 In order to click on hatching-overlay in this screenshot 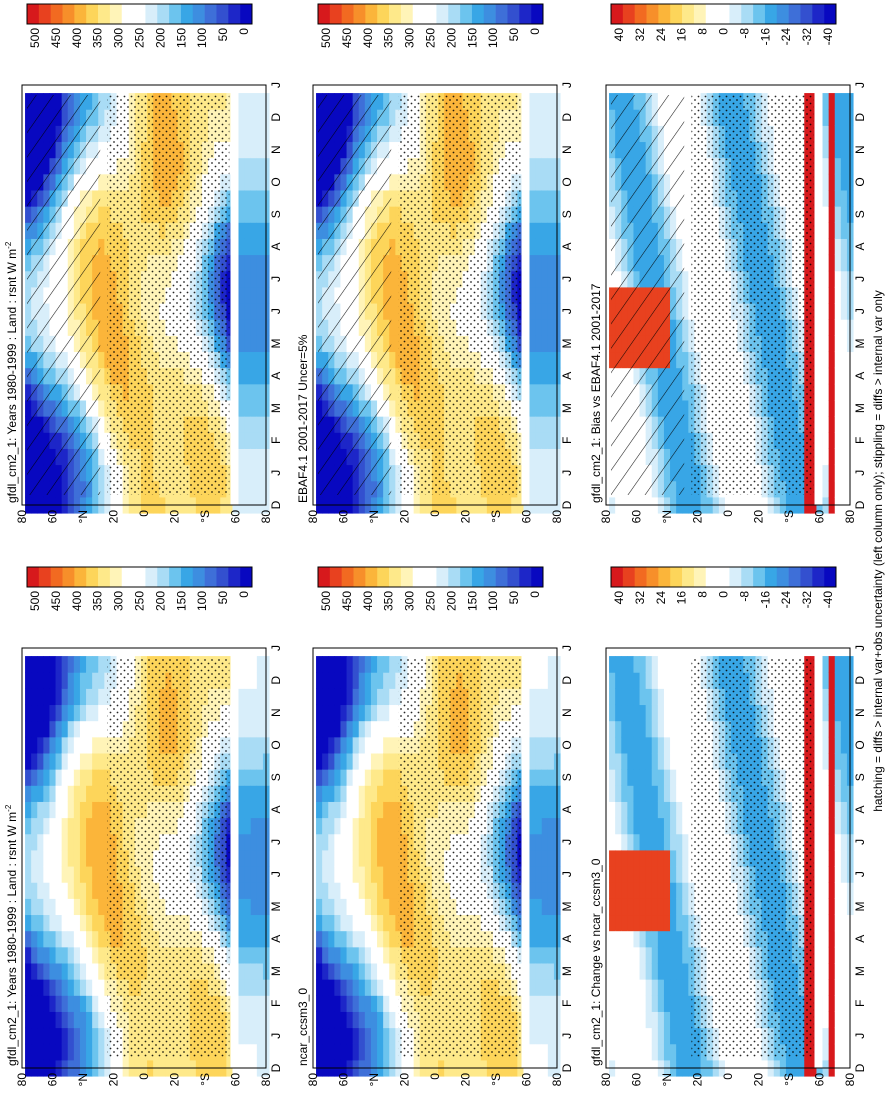, I will do `click(64, 295)`.